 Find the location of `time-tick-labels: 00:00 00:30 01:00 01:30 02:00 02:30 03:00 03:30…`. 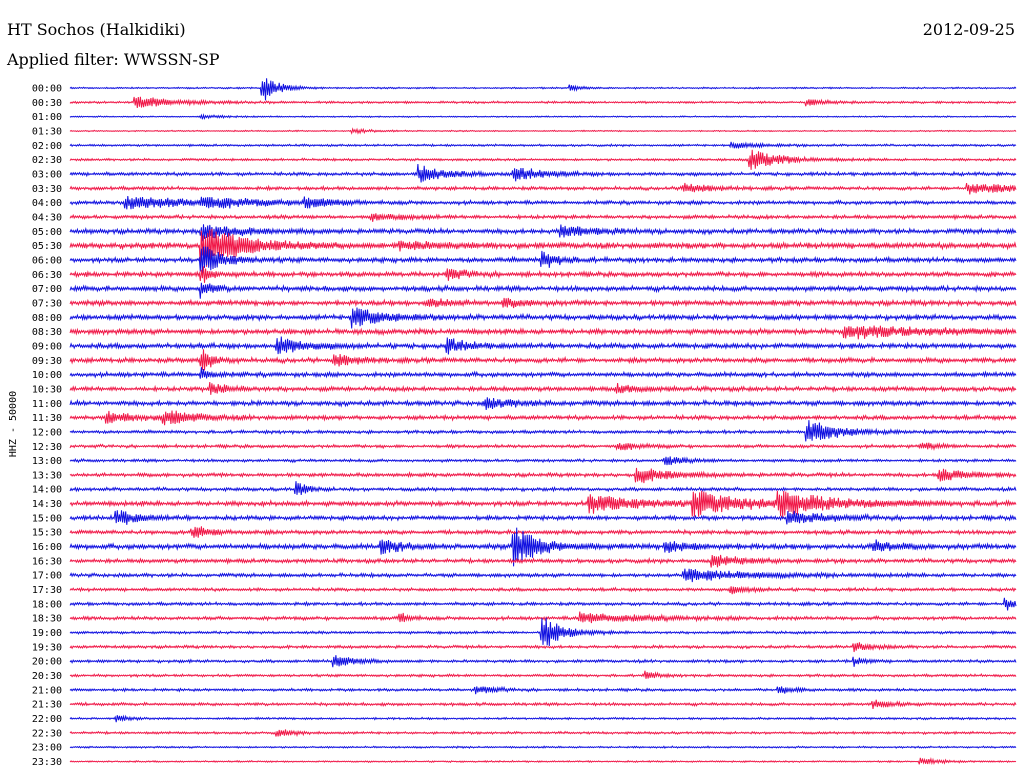

time-tick-labels: 00:00 00:30 01:00 01:30 02:00 02:30 03:00 03:30… is located at coordinates (47, 426).